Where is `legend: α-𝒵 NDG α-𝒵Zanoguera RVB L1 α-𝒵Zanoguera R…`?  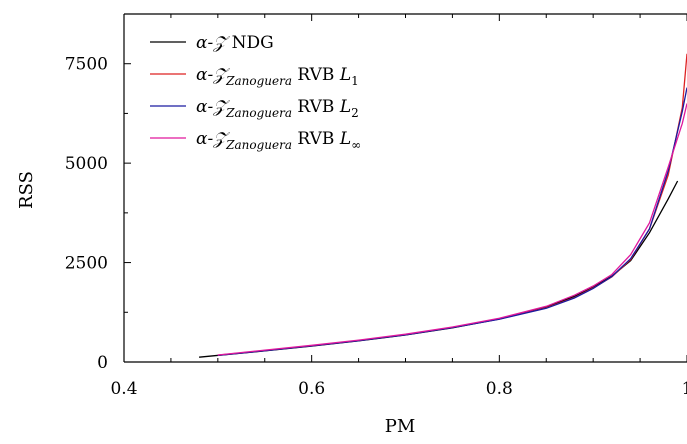
legend: α-𝒵 NDG α-𝒵Zanoguera RVB L1 α-𝒵Zanoguera R… is located at coordinates (255, 92).